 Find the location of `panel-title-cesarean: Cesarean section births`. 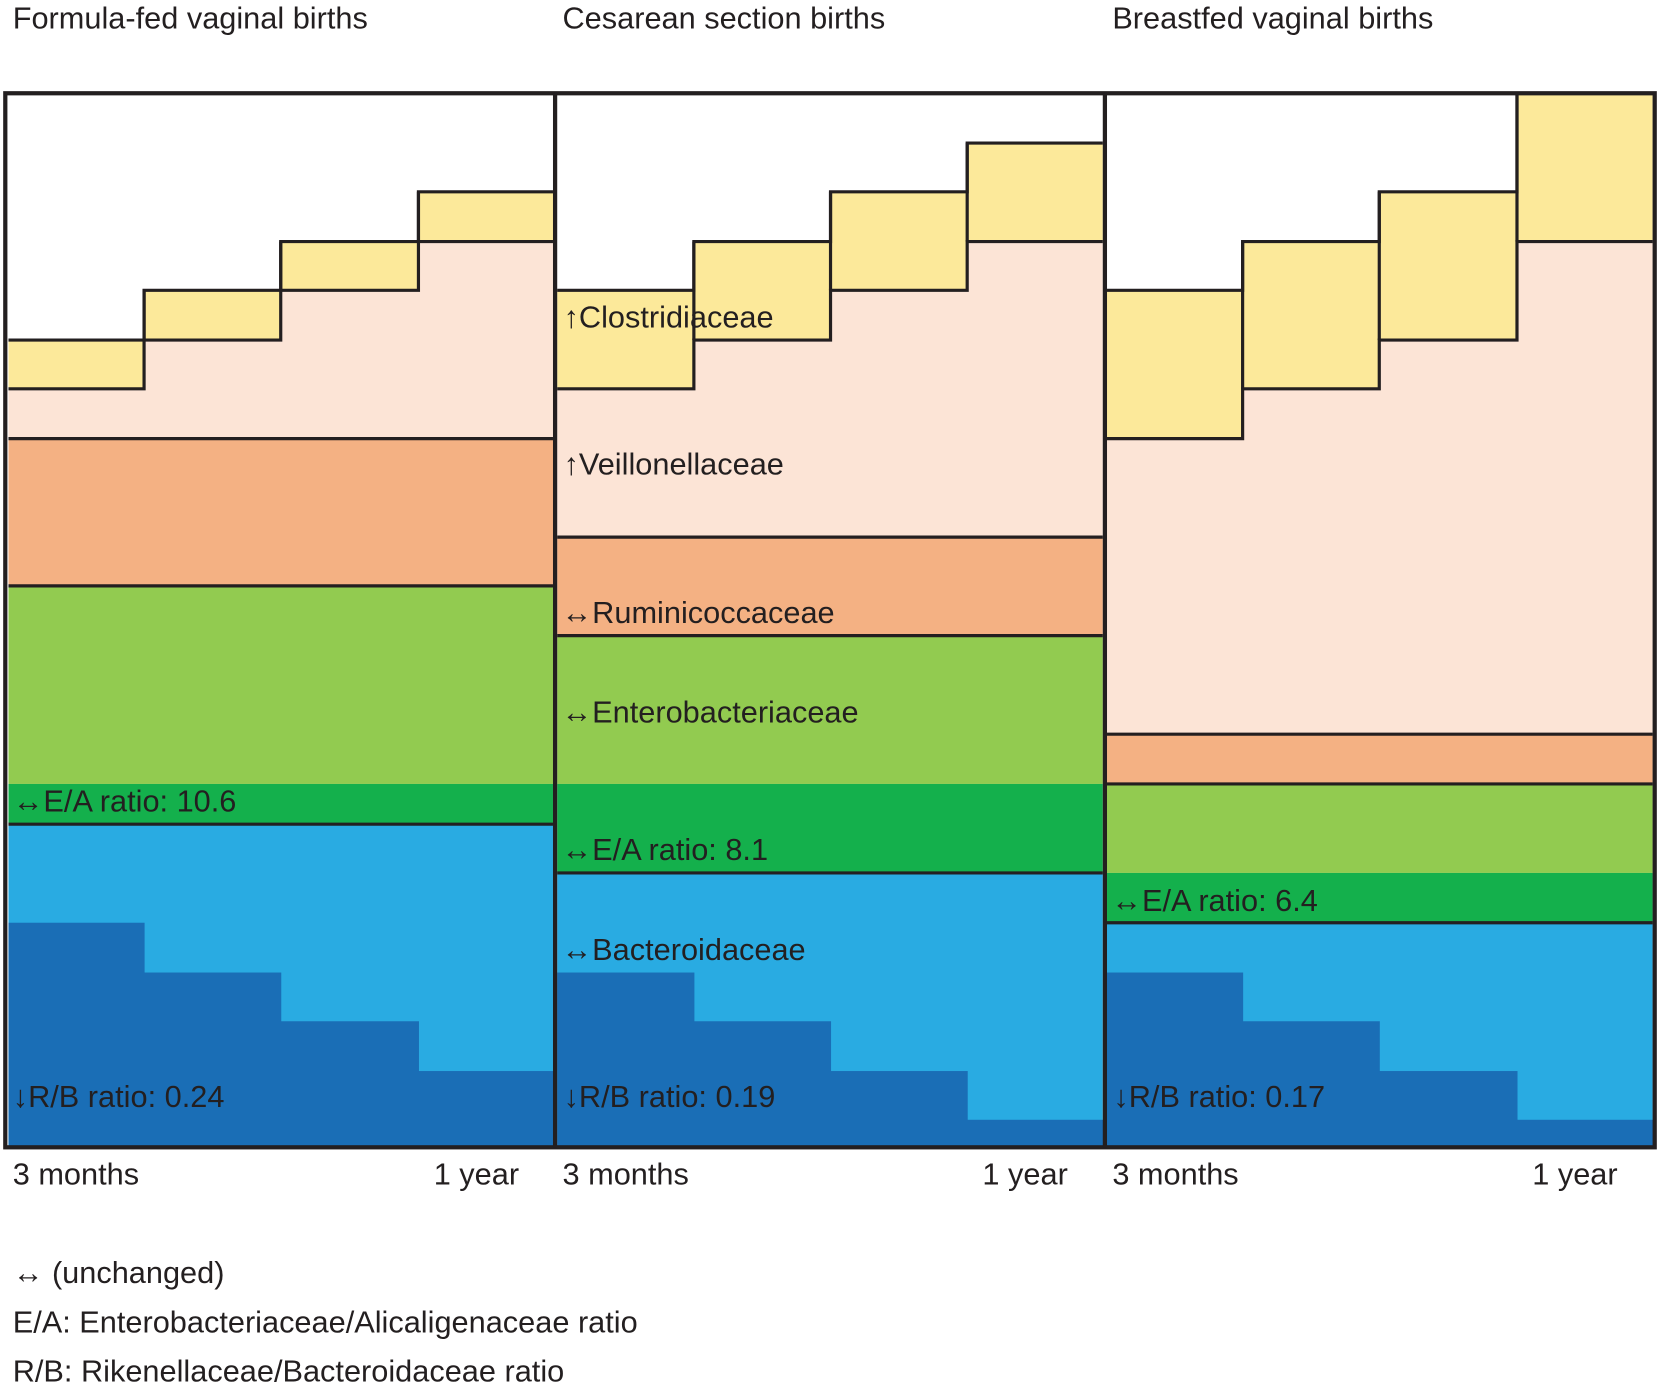

panel-title-cesarean: Cesarean section births is located at coordinates (724, 18).